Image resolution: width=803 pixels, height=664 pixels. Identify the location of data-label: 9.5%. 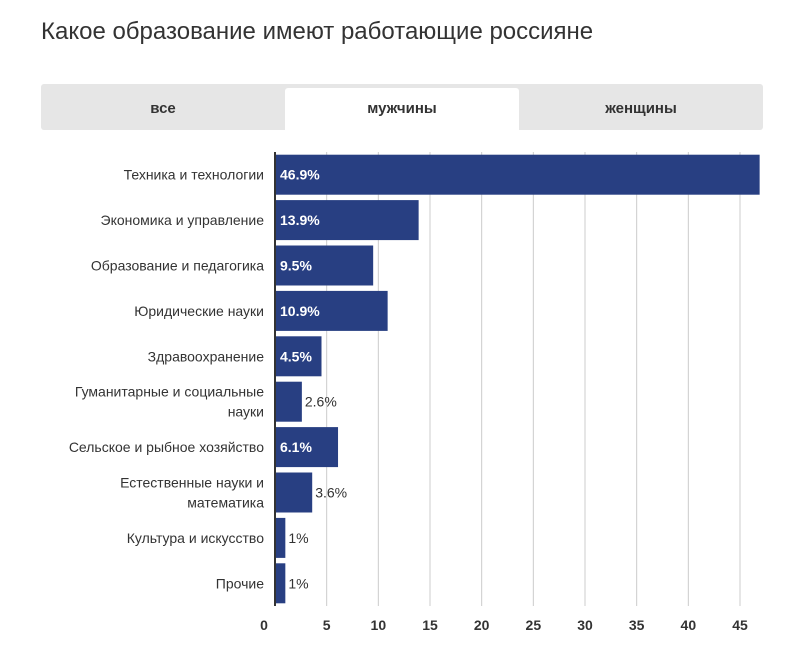
(296, 266).